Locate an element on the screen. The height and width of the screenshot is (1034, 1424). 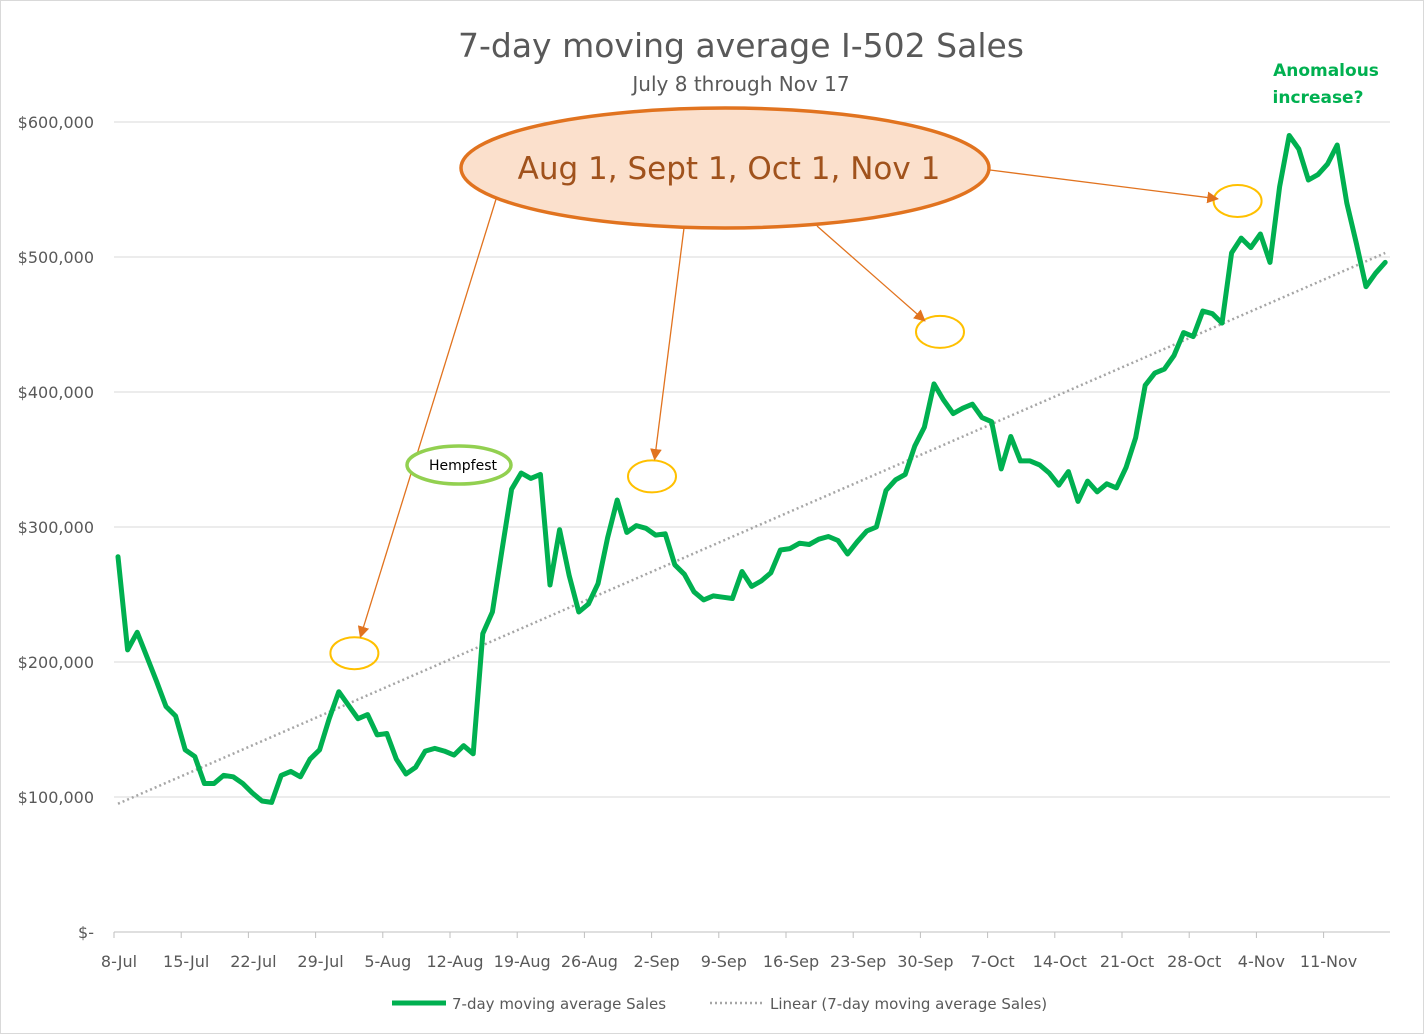
x-tick-label: 8-Jul is located at coordinates (119, 961).